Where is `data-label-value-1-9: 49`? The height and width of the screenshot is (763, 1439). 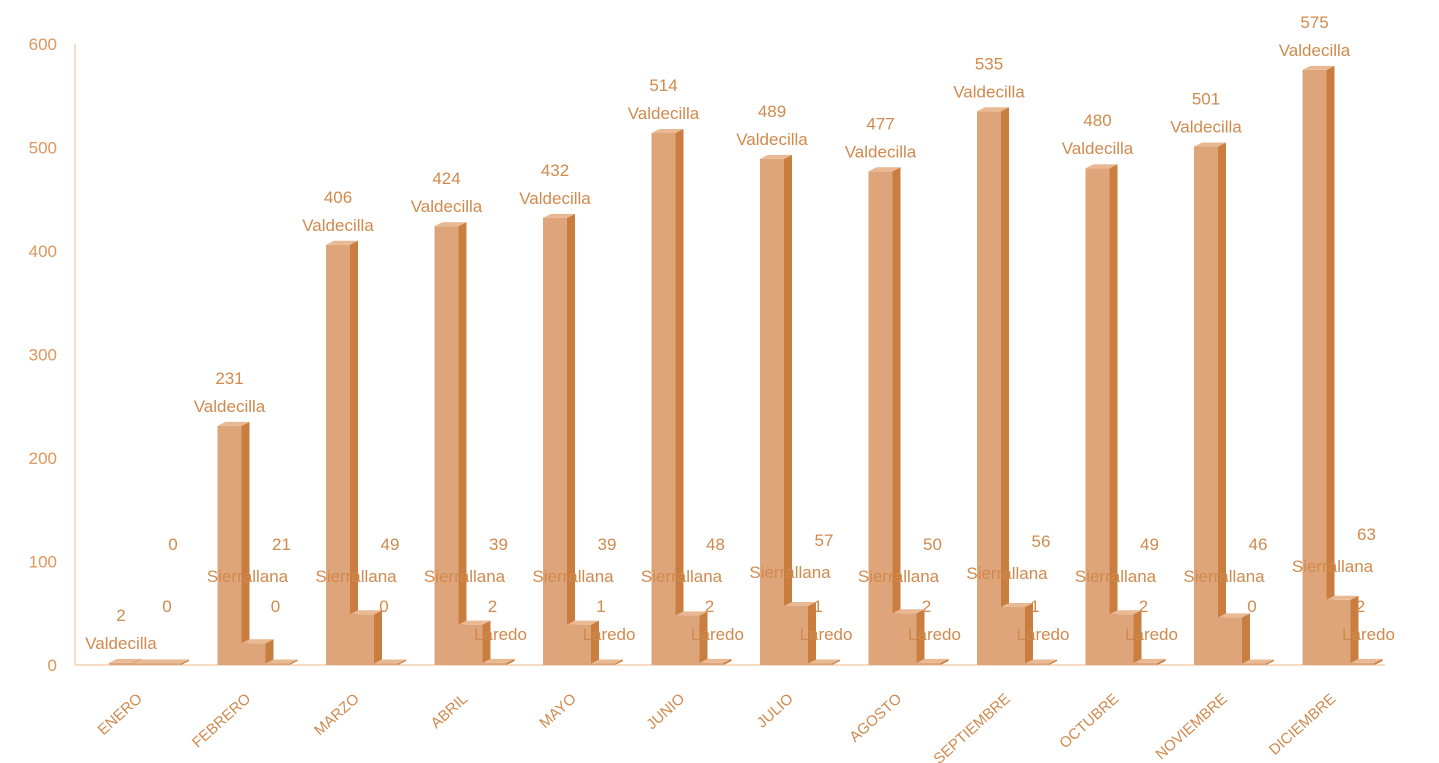
data-label-value-1-9: 49 is located at coordinates (1149, 544).